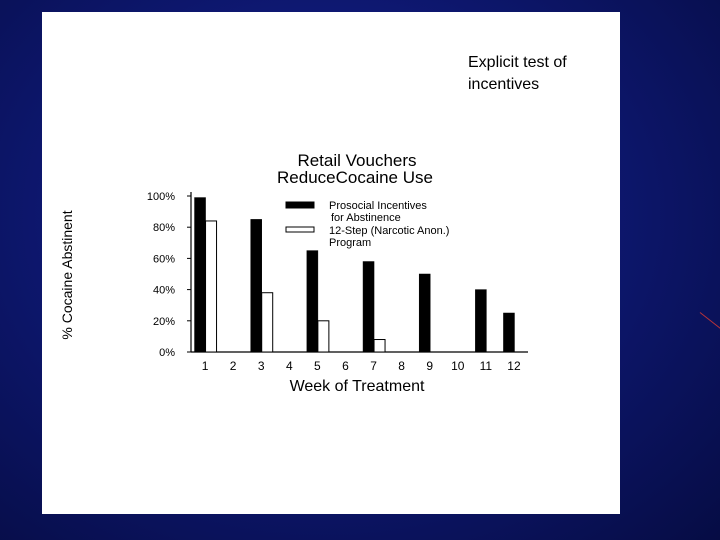 This screenshot has width=720, height=540. Describe the element at coordinates (233, 366) in the screenshot. I see `x-tick-label: 2` at that location.